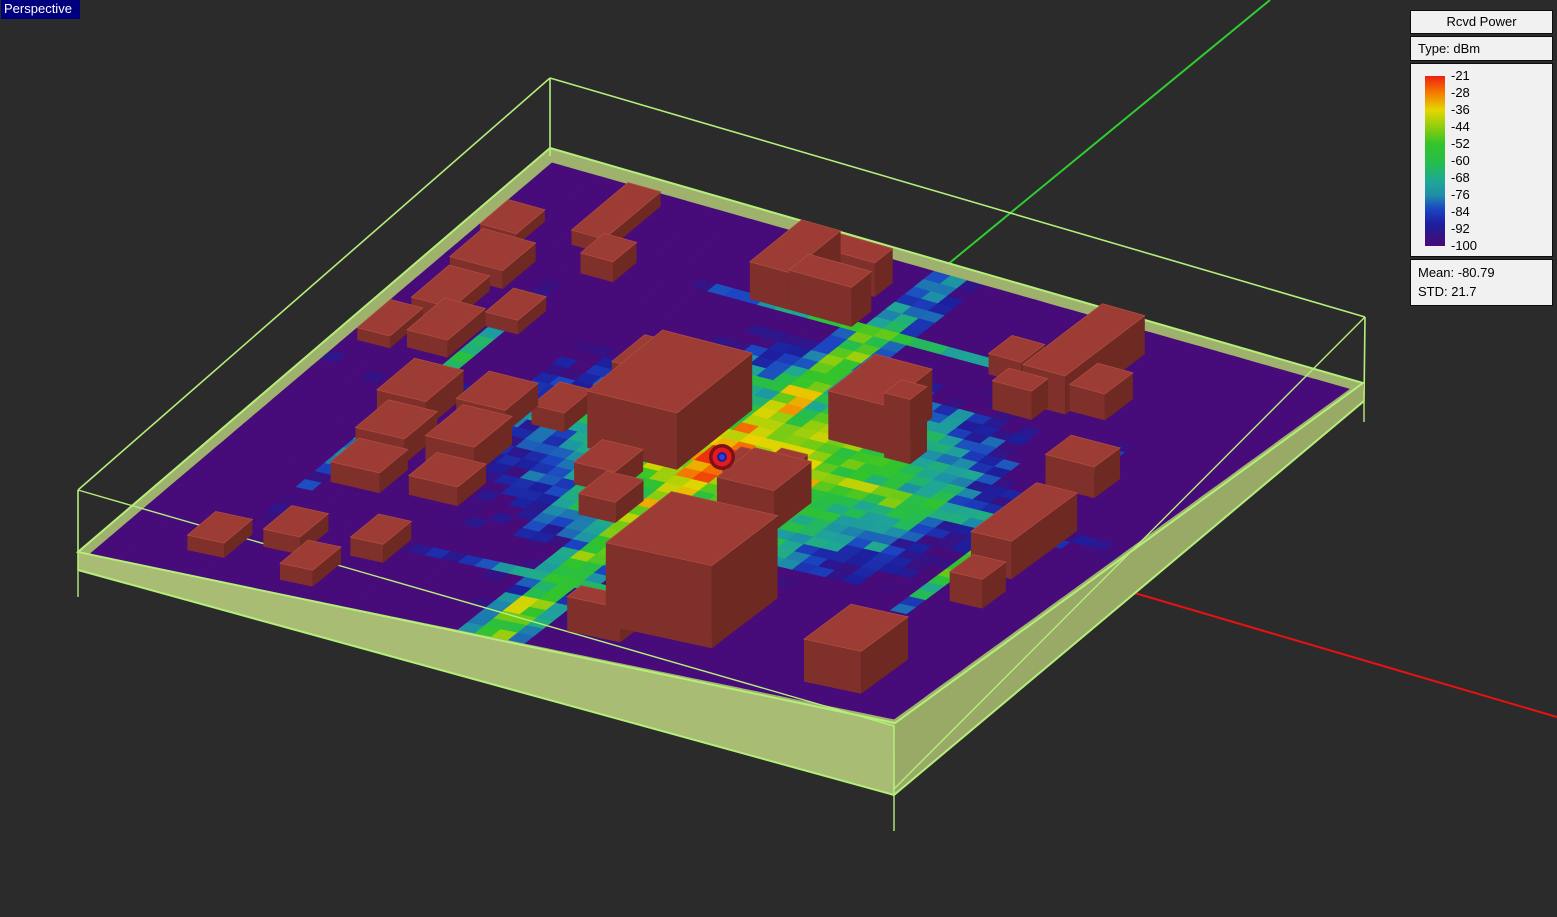 This screenshot has height=917, width=1557. I want to click on legend-gradient-bar, so click(1435, 161).